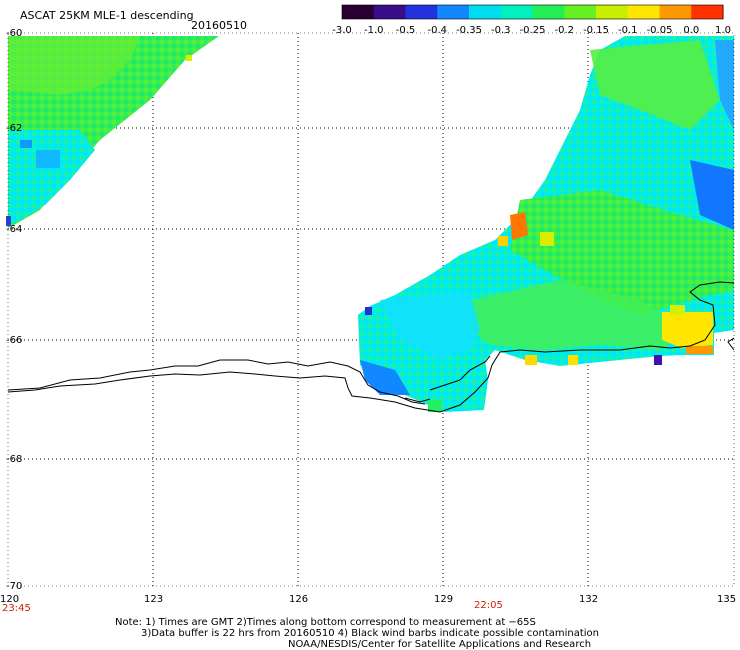 The height and width of the screenshot is (650, 740). I want to click on colorbar-tick-label: -0.05, so click(660, 30).